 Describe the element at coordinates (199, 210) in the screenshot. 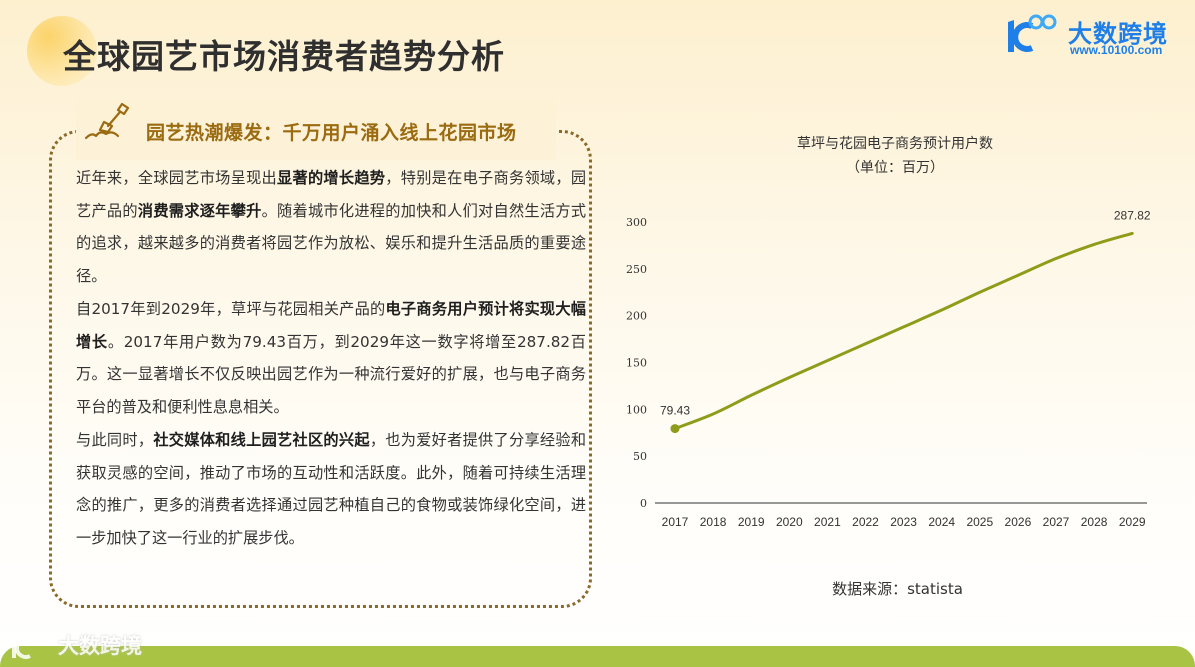

I see `highlight-text: 消费需求逐年攀升` at that location.